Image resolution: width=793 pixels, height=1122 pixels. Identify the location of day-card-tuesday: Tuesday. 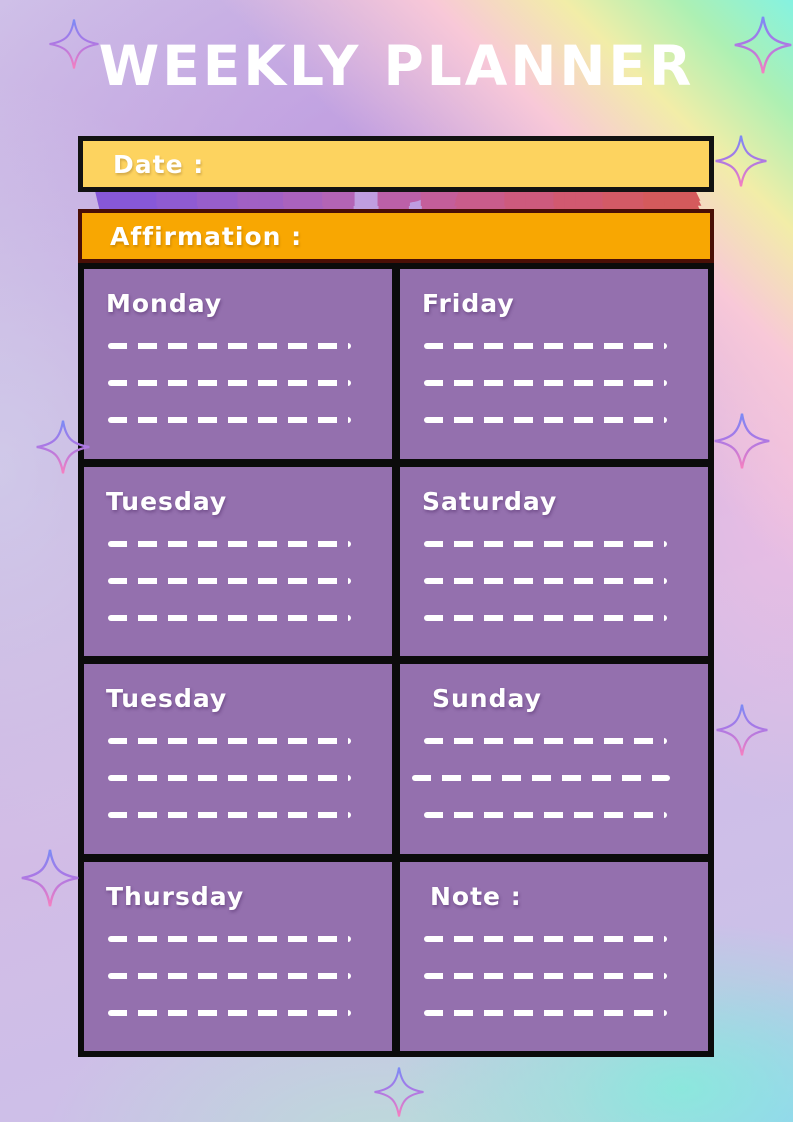
(238, 561).